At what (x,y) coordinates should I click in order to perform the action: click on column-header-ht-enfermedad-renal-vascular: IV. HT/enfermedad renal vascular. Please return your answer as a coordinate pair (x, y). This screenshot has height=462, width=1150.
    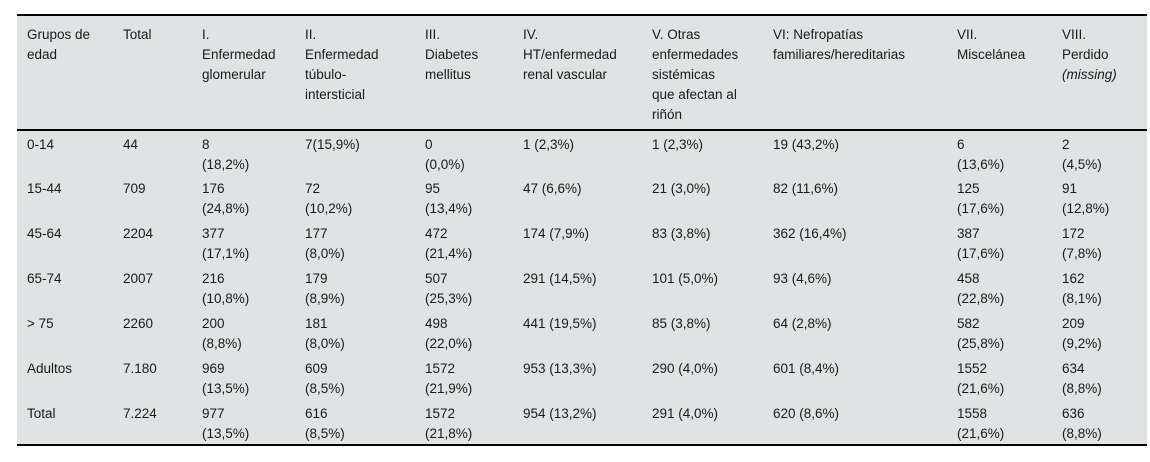
    Looking at the image, I should click on (577, 73).